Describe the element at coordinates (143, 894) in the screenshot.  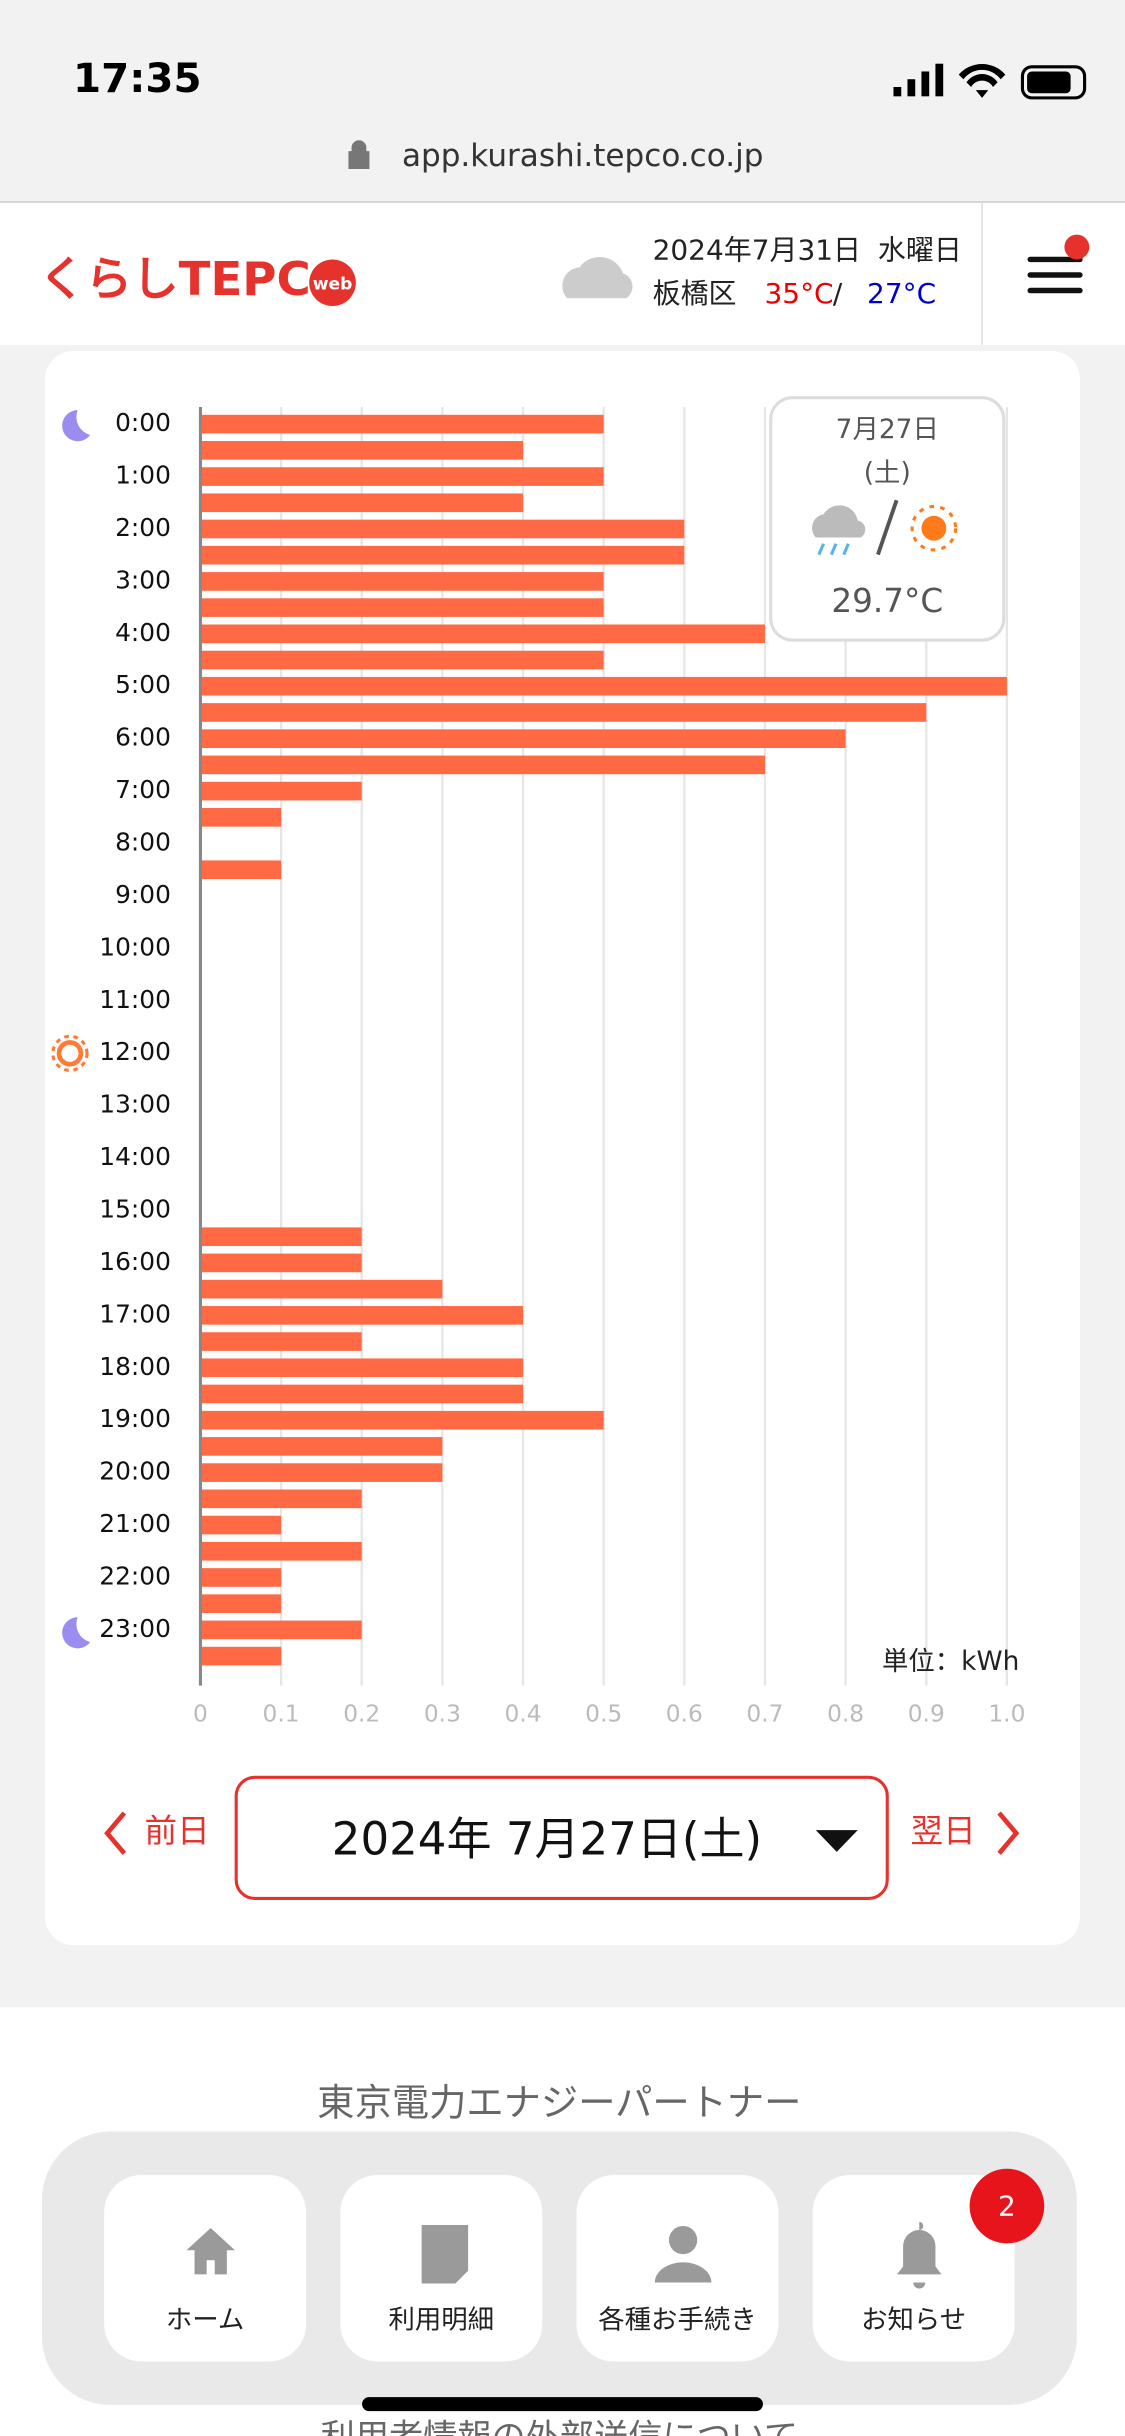
I see `y-tick-label: 9:00` at that location.